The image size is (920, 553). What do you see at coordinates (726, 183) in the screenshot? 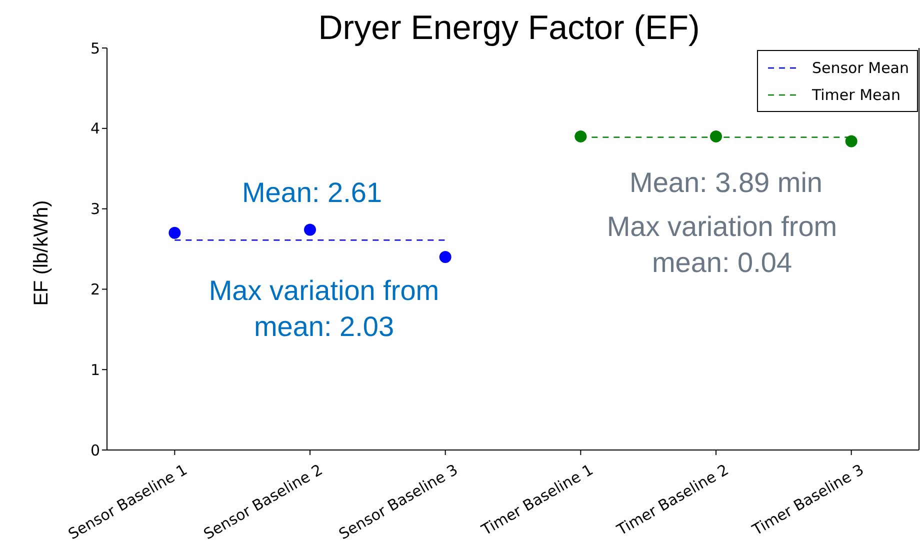
I see `annotation: Mean: 3.89 min` at bounding box center [726, 183].